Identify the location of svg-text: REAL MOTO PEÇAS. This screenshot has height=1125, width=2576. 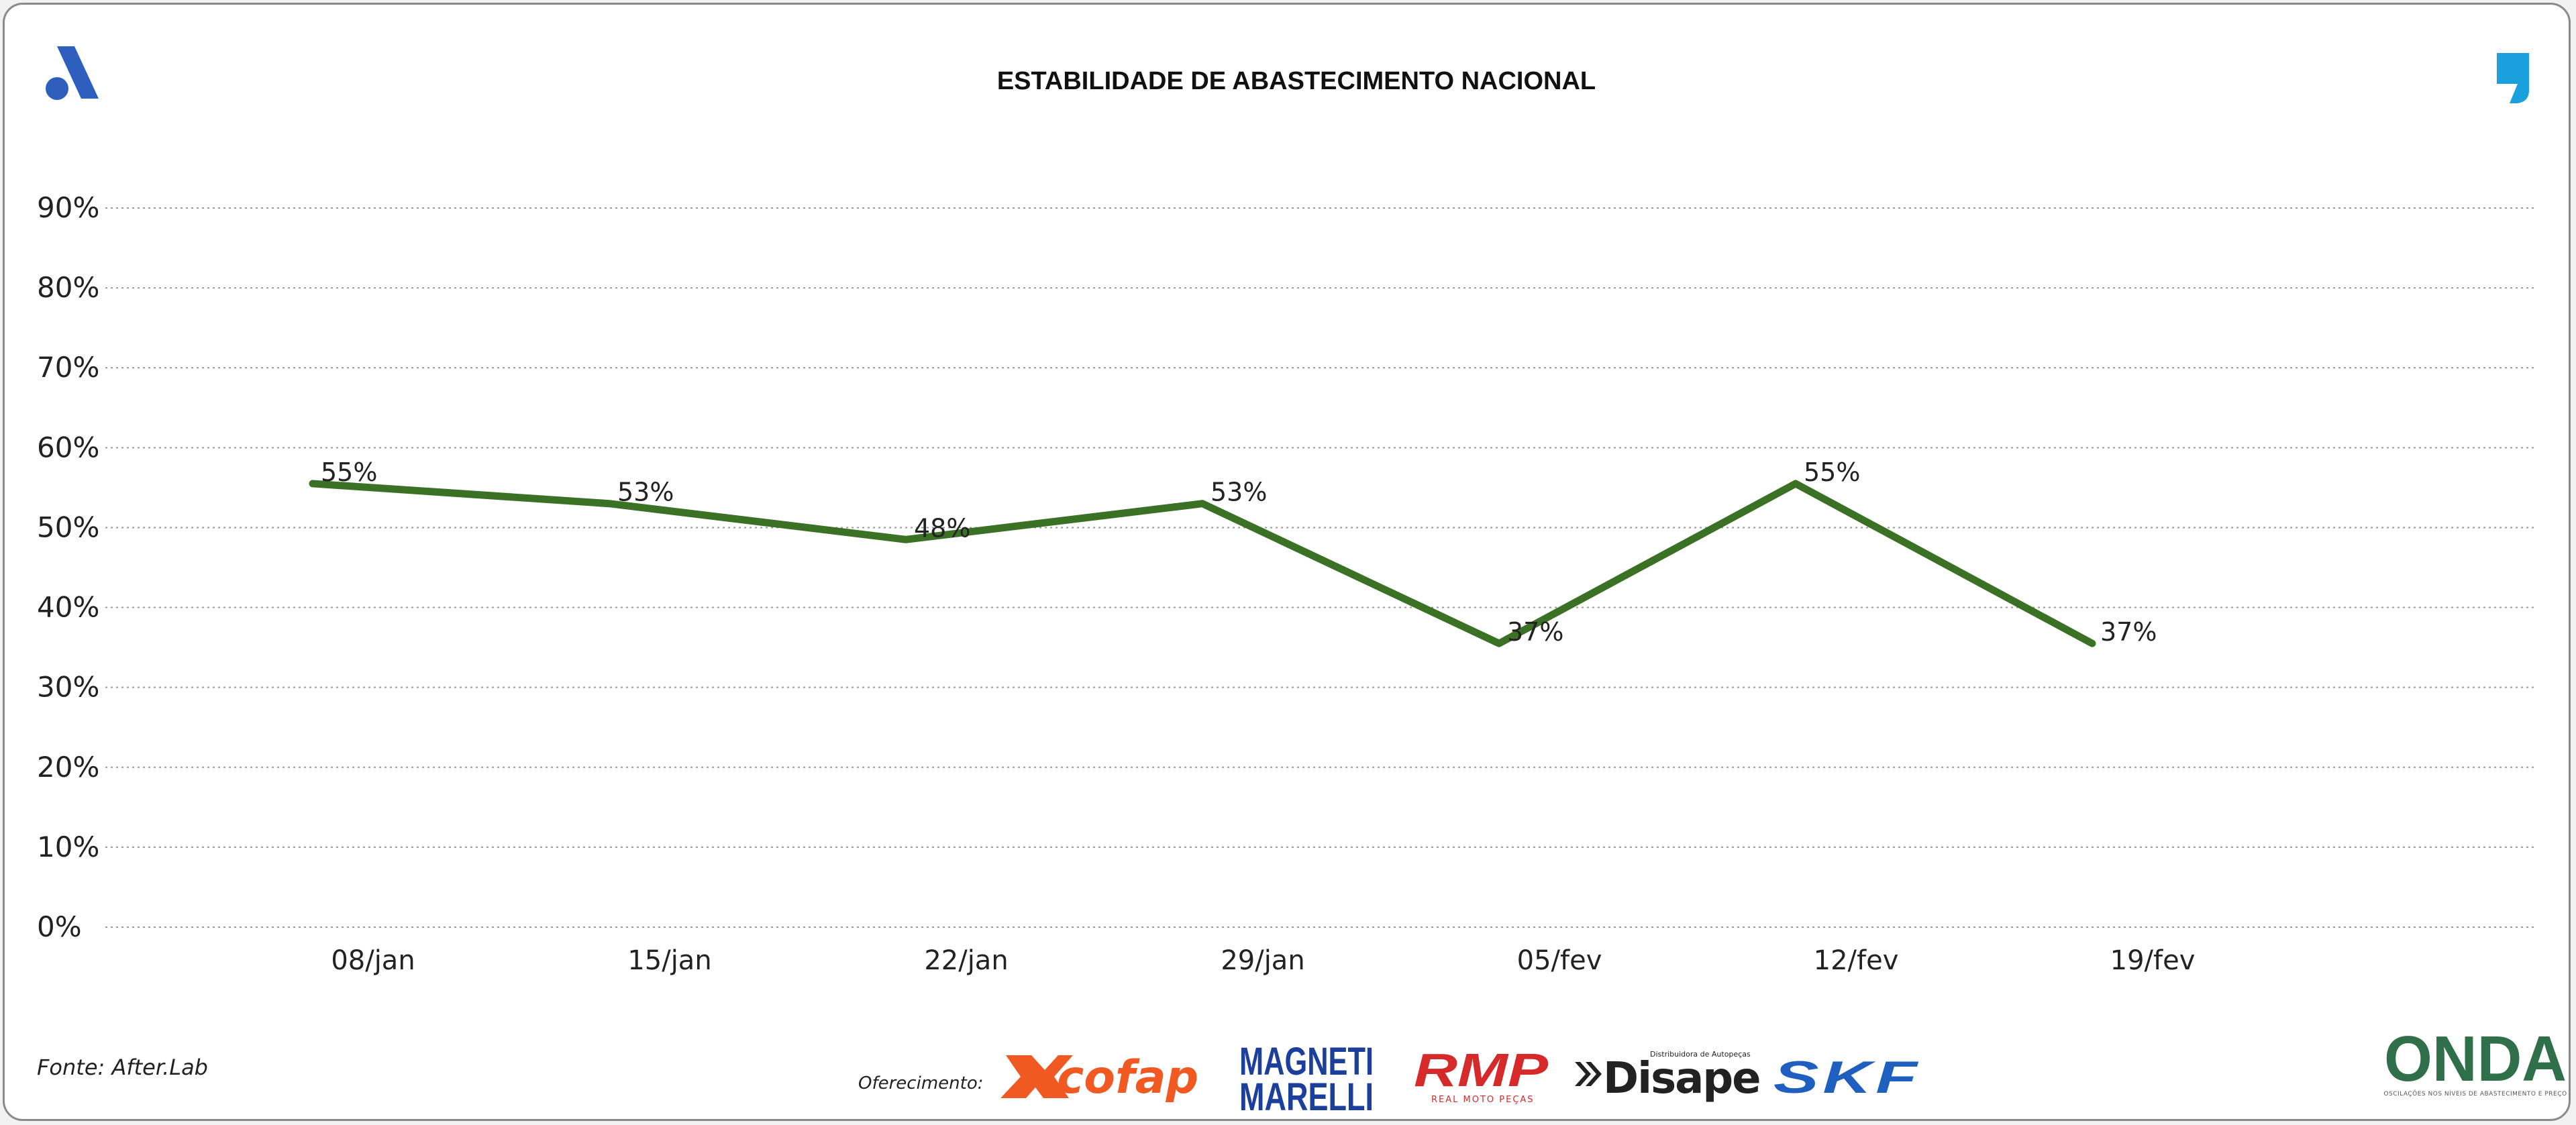
(1483, 1100).